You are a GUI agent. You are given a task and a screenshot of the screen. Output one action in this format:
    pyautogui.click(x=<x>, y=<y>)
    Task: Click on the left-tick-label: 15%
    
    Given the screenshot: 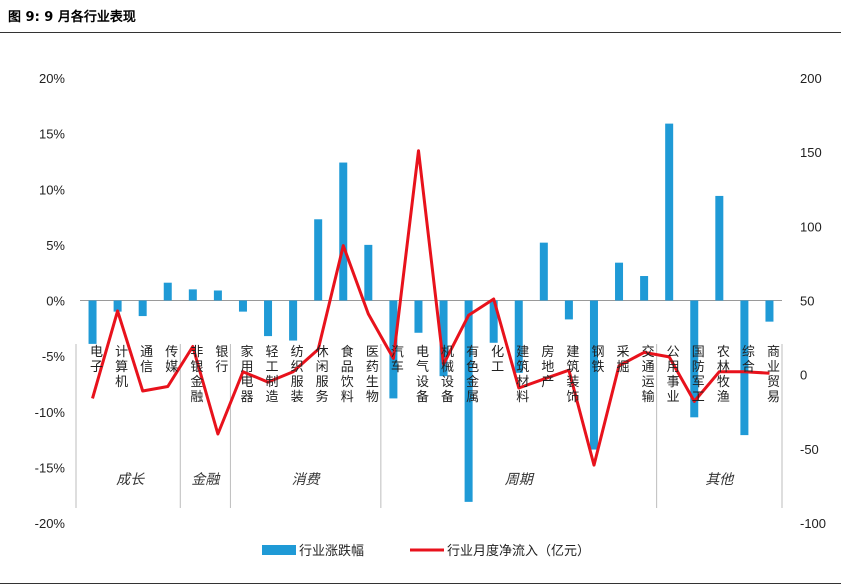 What is the action you would take?
    pyautogui.click(x=52, y=134)
    